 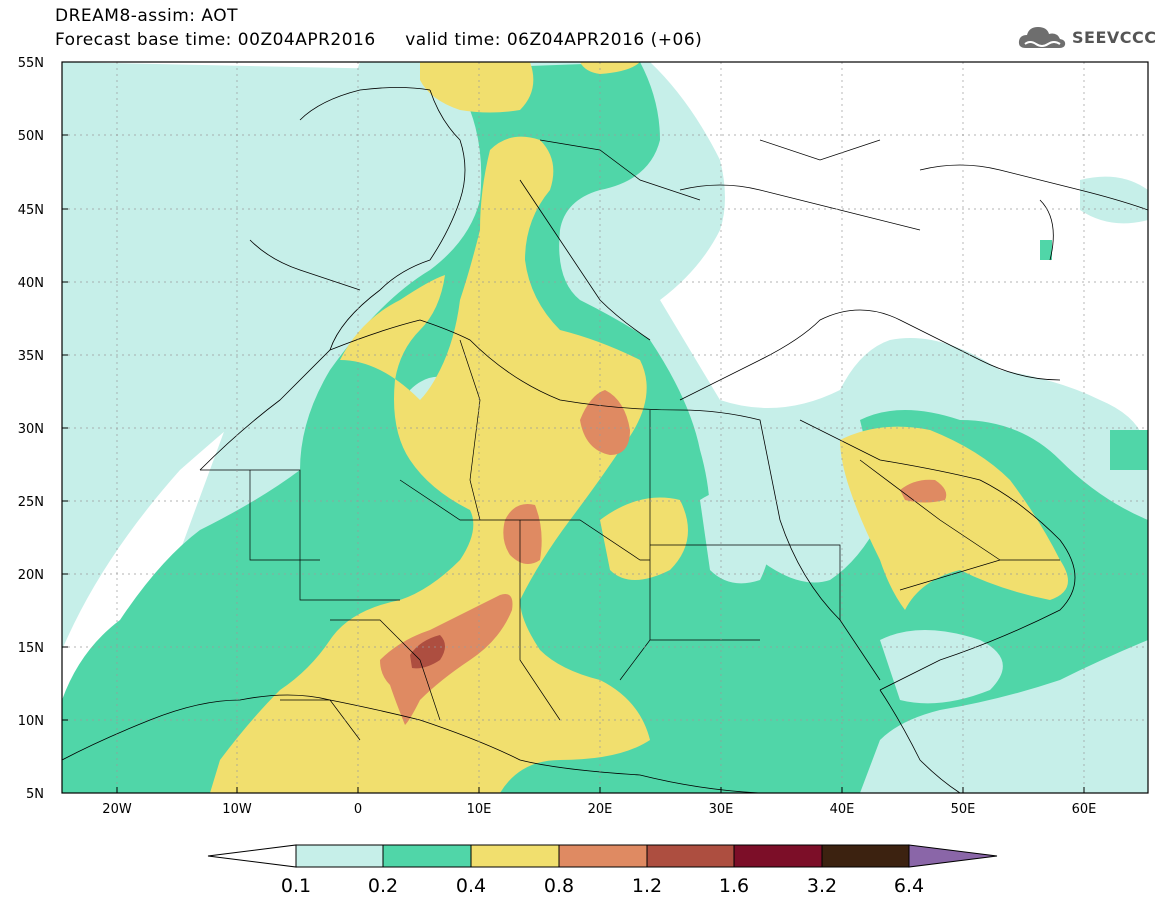 What do you see at coordinates (31, 502) in the screenshot?
I see `lat-label: 25N` at bounding box center [31, 502].